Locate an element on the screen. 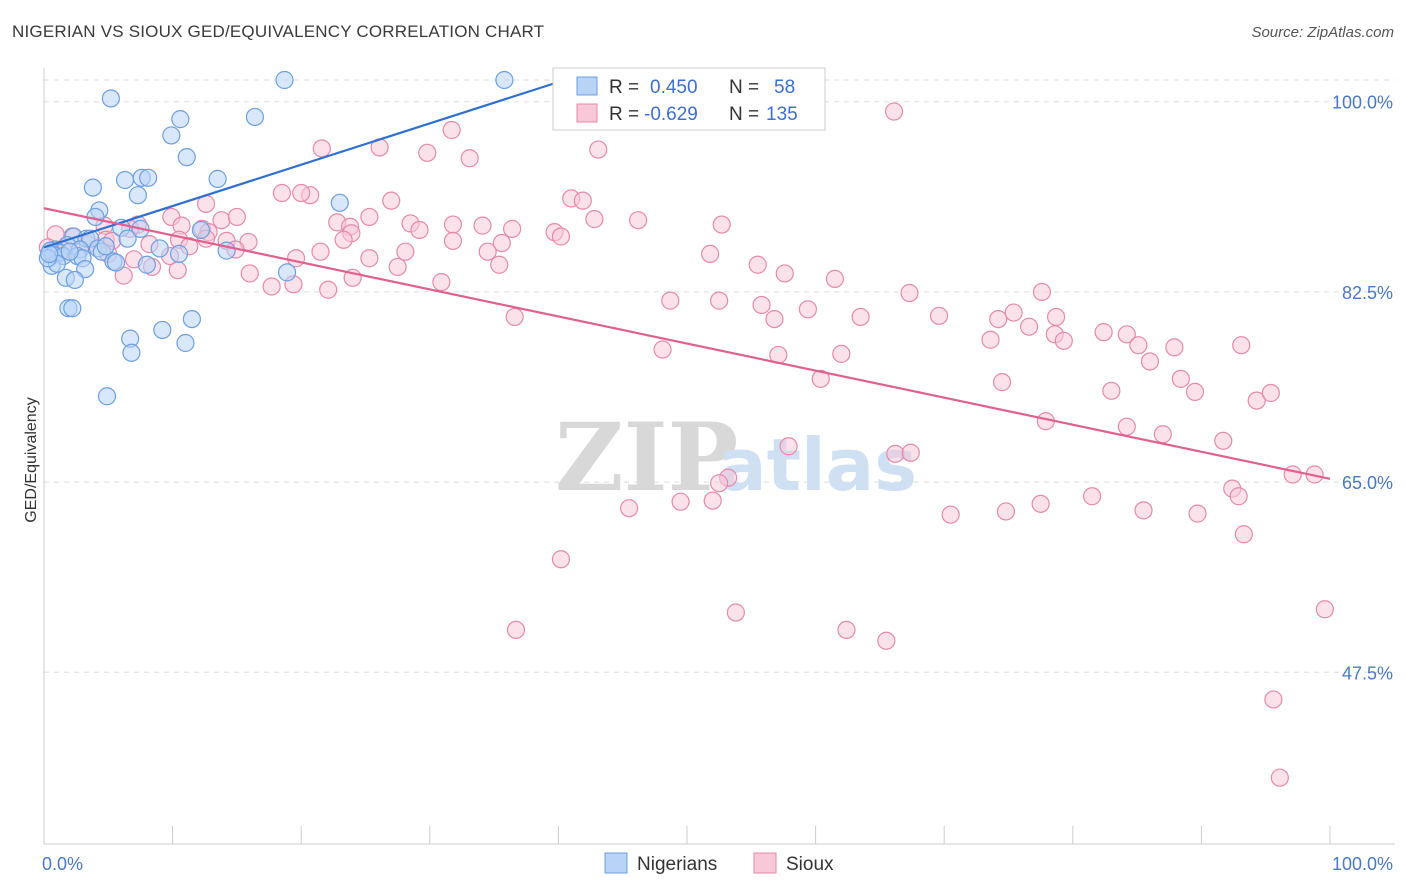 Image resolution: width=1406 pixels, height=892 pixels. bottom-legend-swatch-nigerians is located at coordinates (616, 863).